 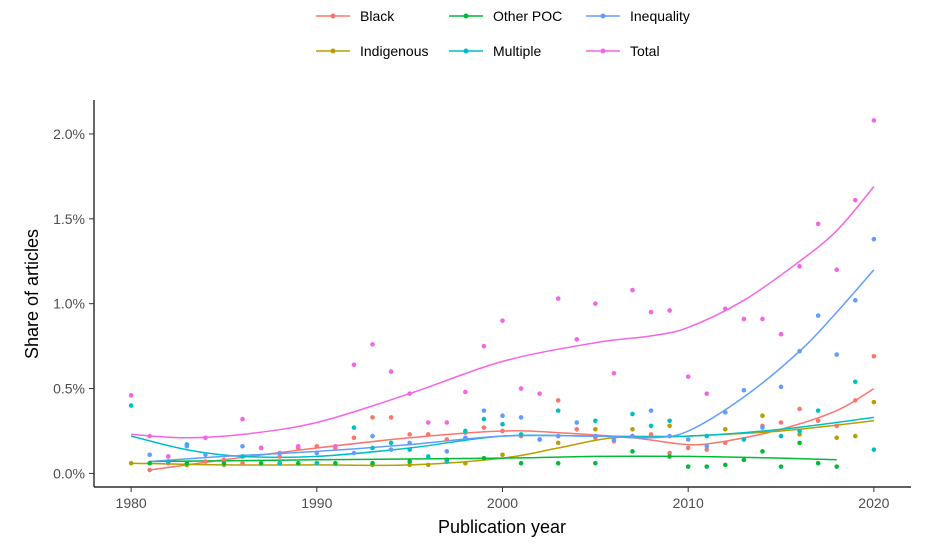 I want to click on legend-key-point, so click(x=333, y=16).